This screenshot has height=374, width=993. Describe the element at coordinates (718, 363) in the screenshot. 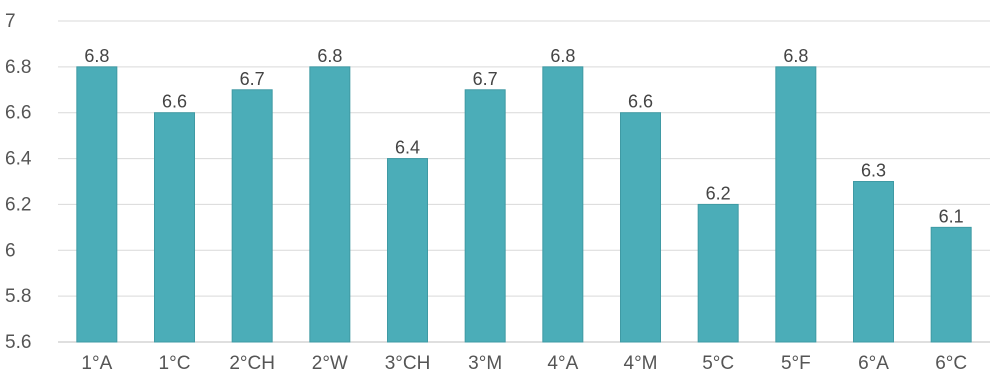

I see `x-tick-label: 5°C` at that location.